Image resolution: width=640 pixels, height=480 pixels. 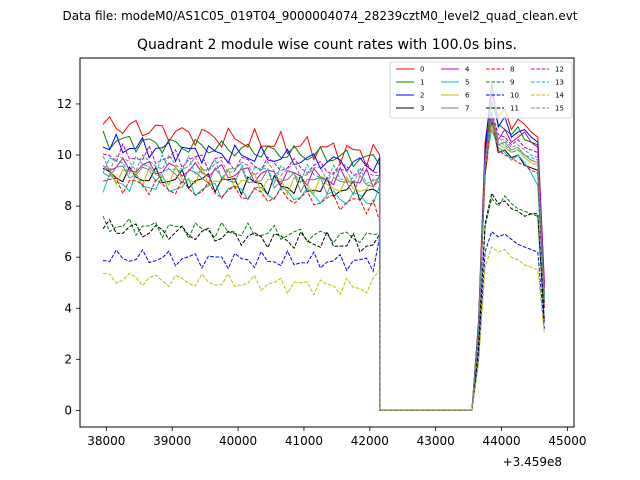 I want to click on y-tick-label: 8, so click(x=68, y=206).